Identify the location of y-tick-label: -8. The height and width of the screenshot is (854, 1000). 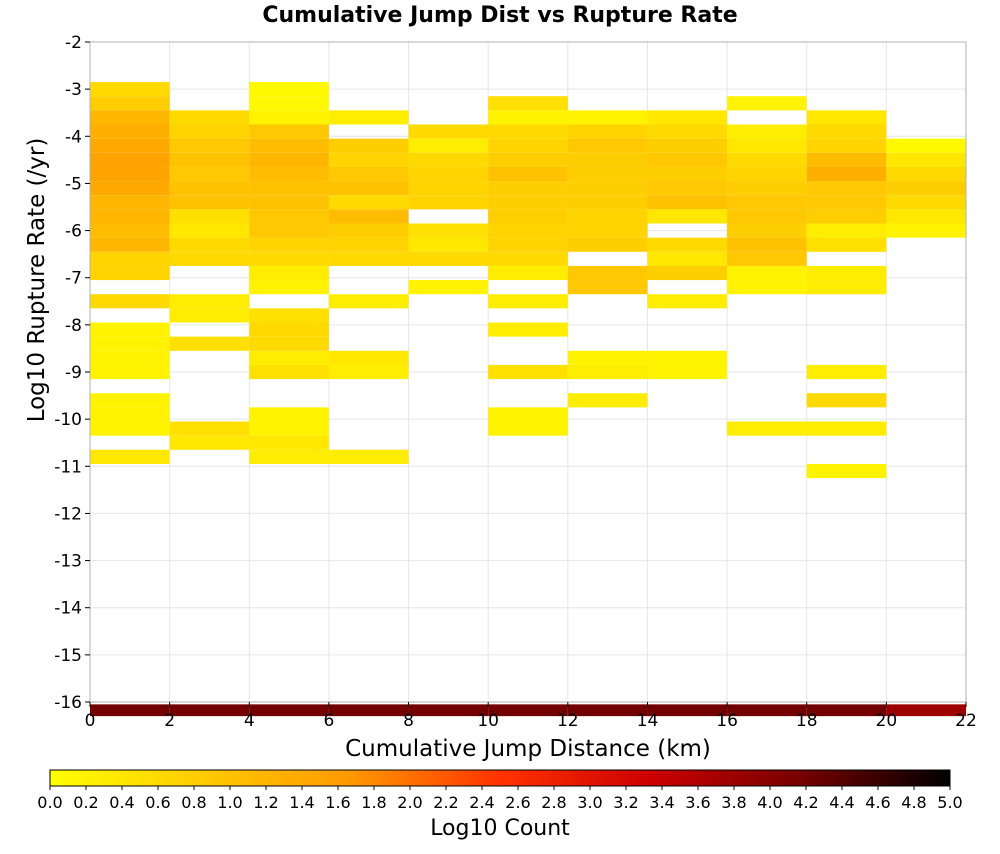
(73, 326).